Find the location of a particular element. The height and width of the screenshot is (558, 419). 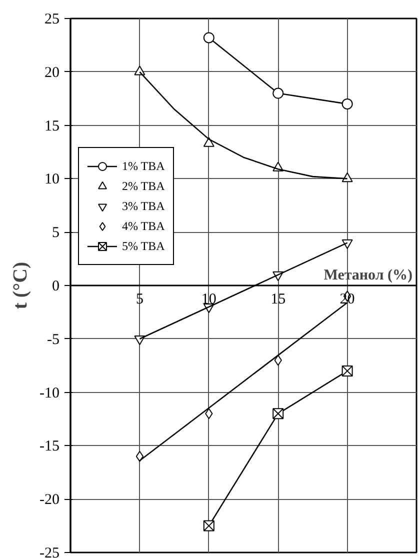

y-tick-label: 0 is located at coordinates (56, 286).